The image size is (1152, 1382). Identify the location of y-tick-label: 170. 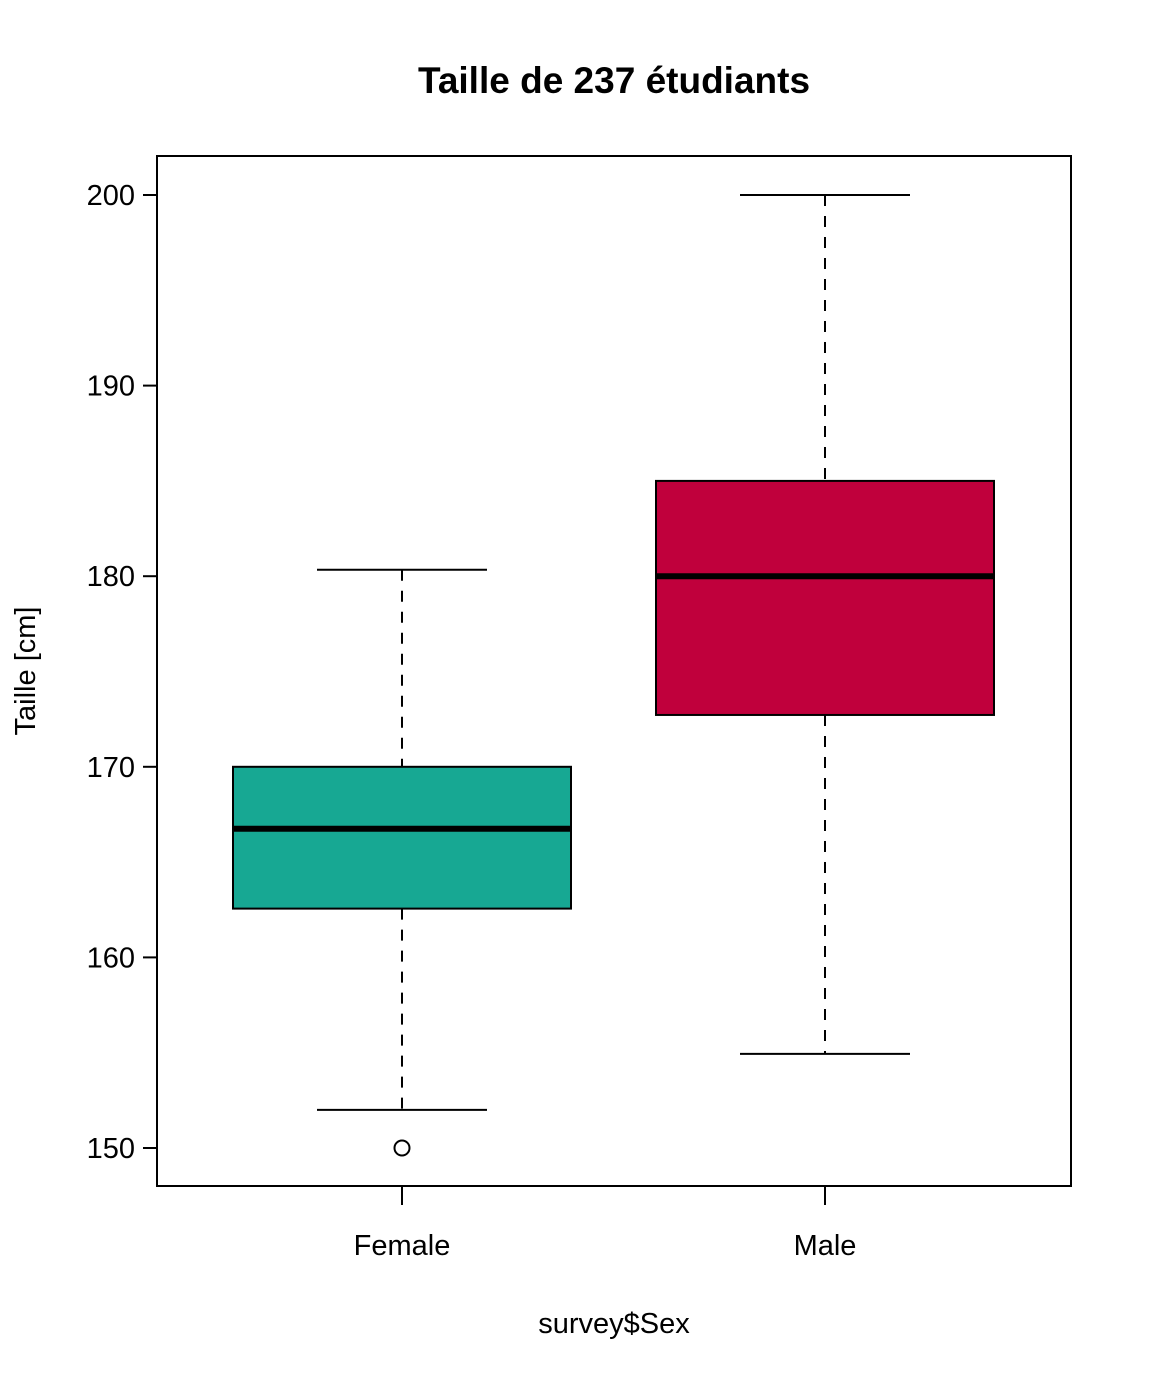
(111, 768).